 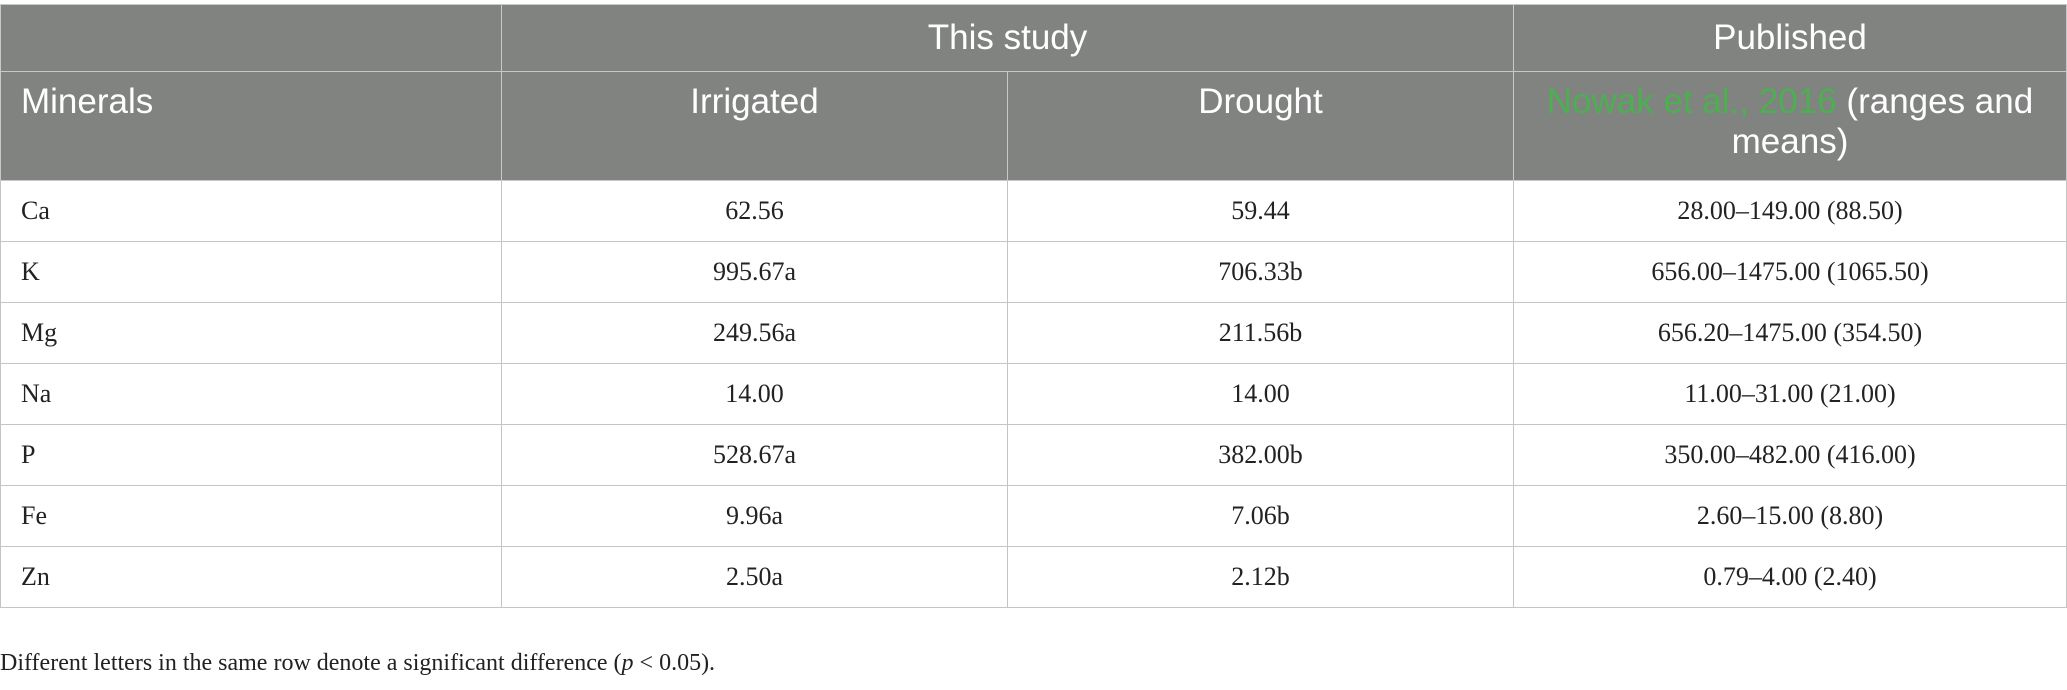 I want to click on citation-link: Nowak et al., 2016, so click(x=1691, y=101).